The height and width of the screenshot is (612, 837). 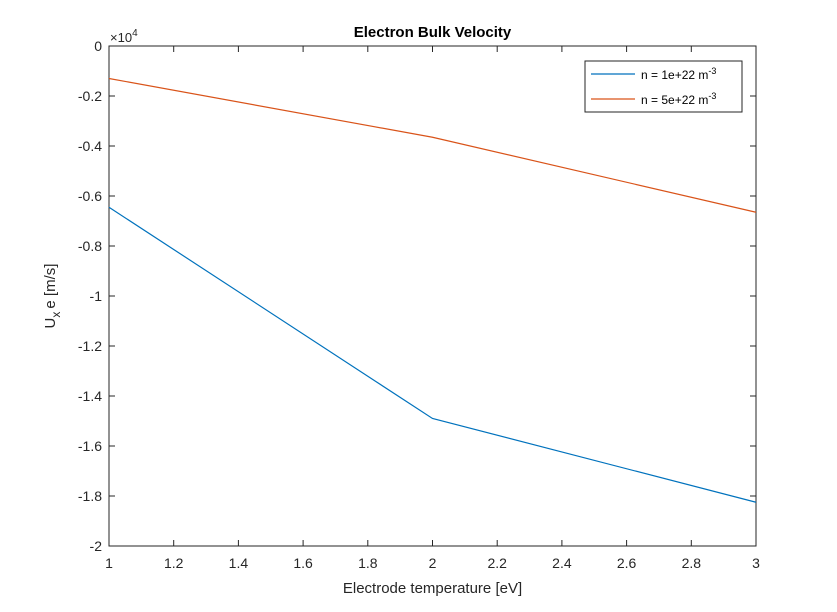 I want to click on y-tick-label: -0.8, so click(x=90, y=246).